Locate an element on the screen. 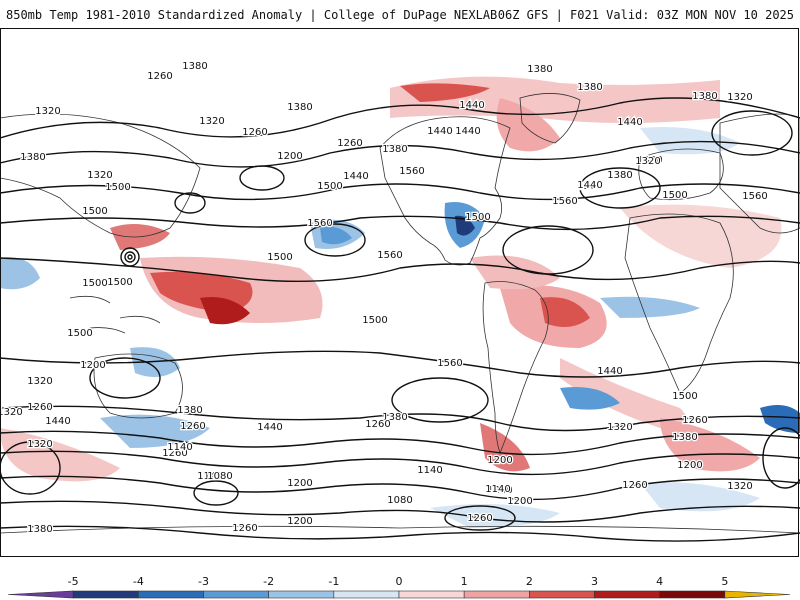  colorbar-tick-label: -1 is located at coordinates (333, 581).